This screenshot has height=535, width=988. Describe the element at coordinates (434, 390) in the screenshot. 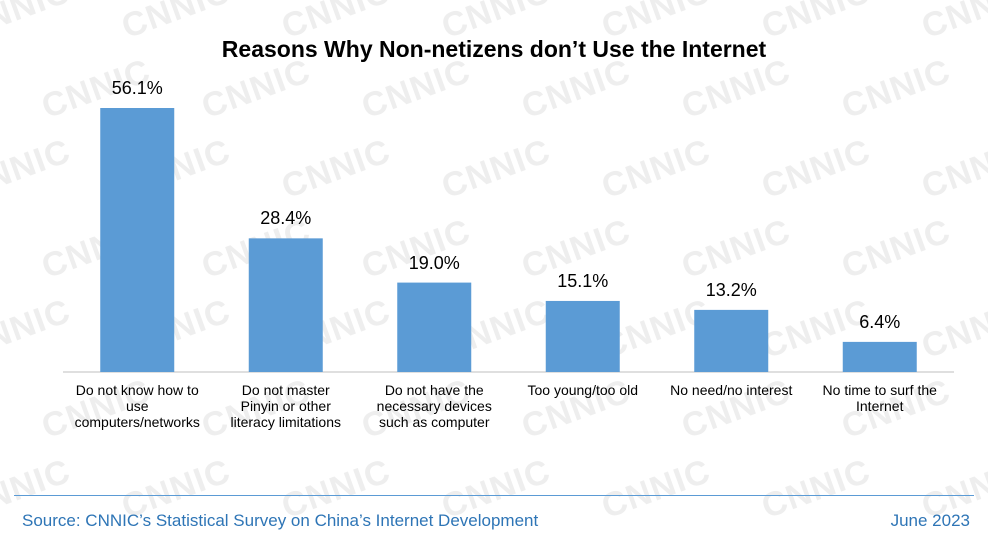

I see `category-label-line: Do not have the` at that location.